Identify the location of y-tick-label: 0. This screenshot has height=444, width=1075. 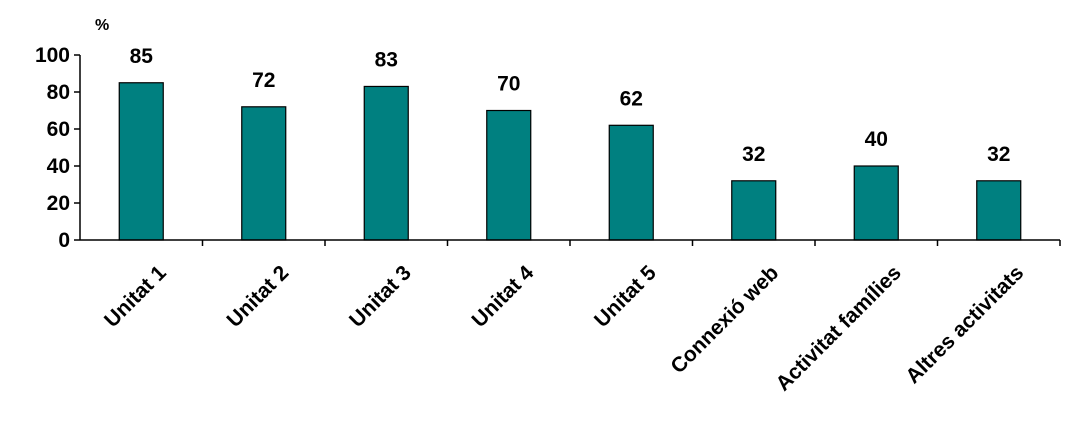
(64, 240).